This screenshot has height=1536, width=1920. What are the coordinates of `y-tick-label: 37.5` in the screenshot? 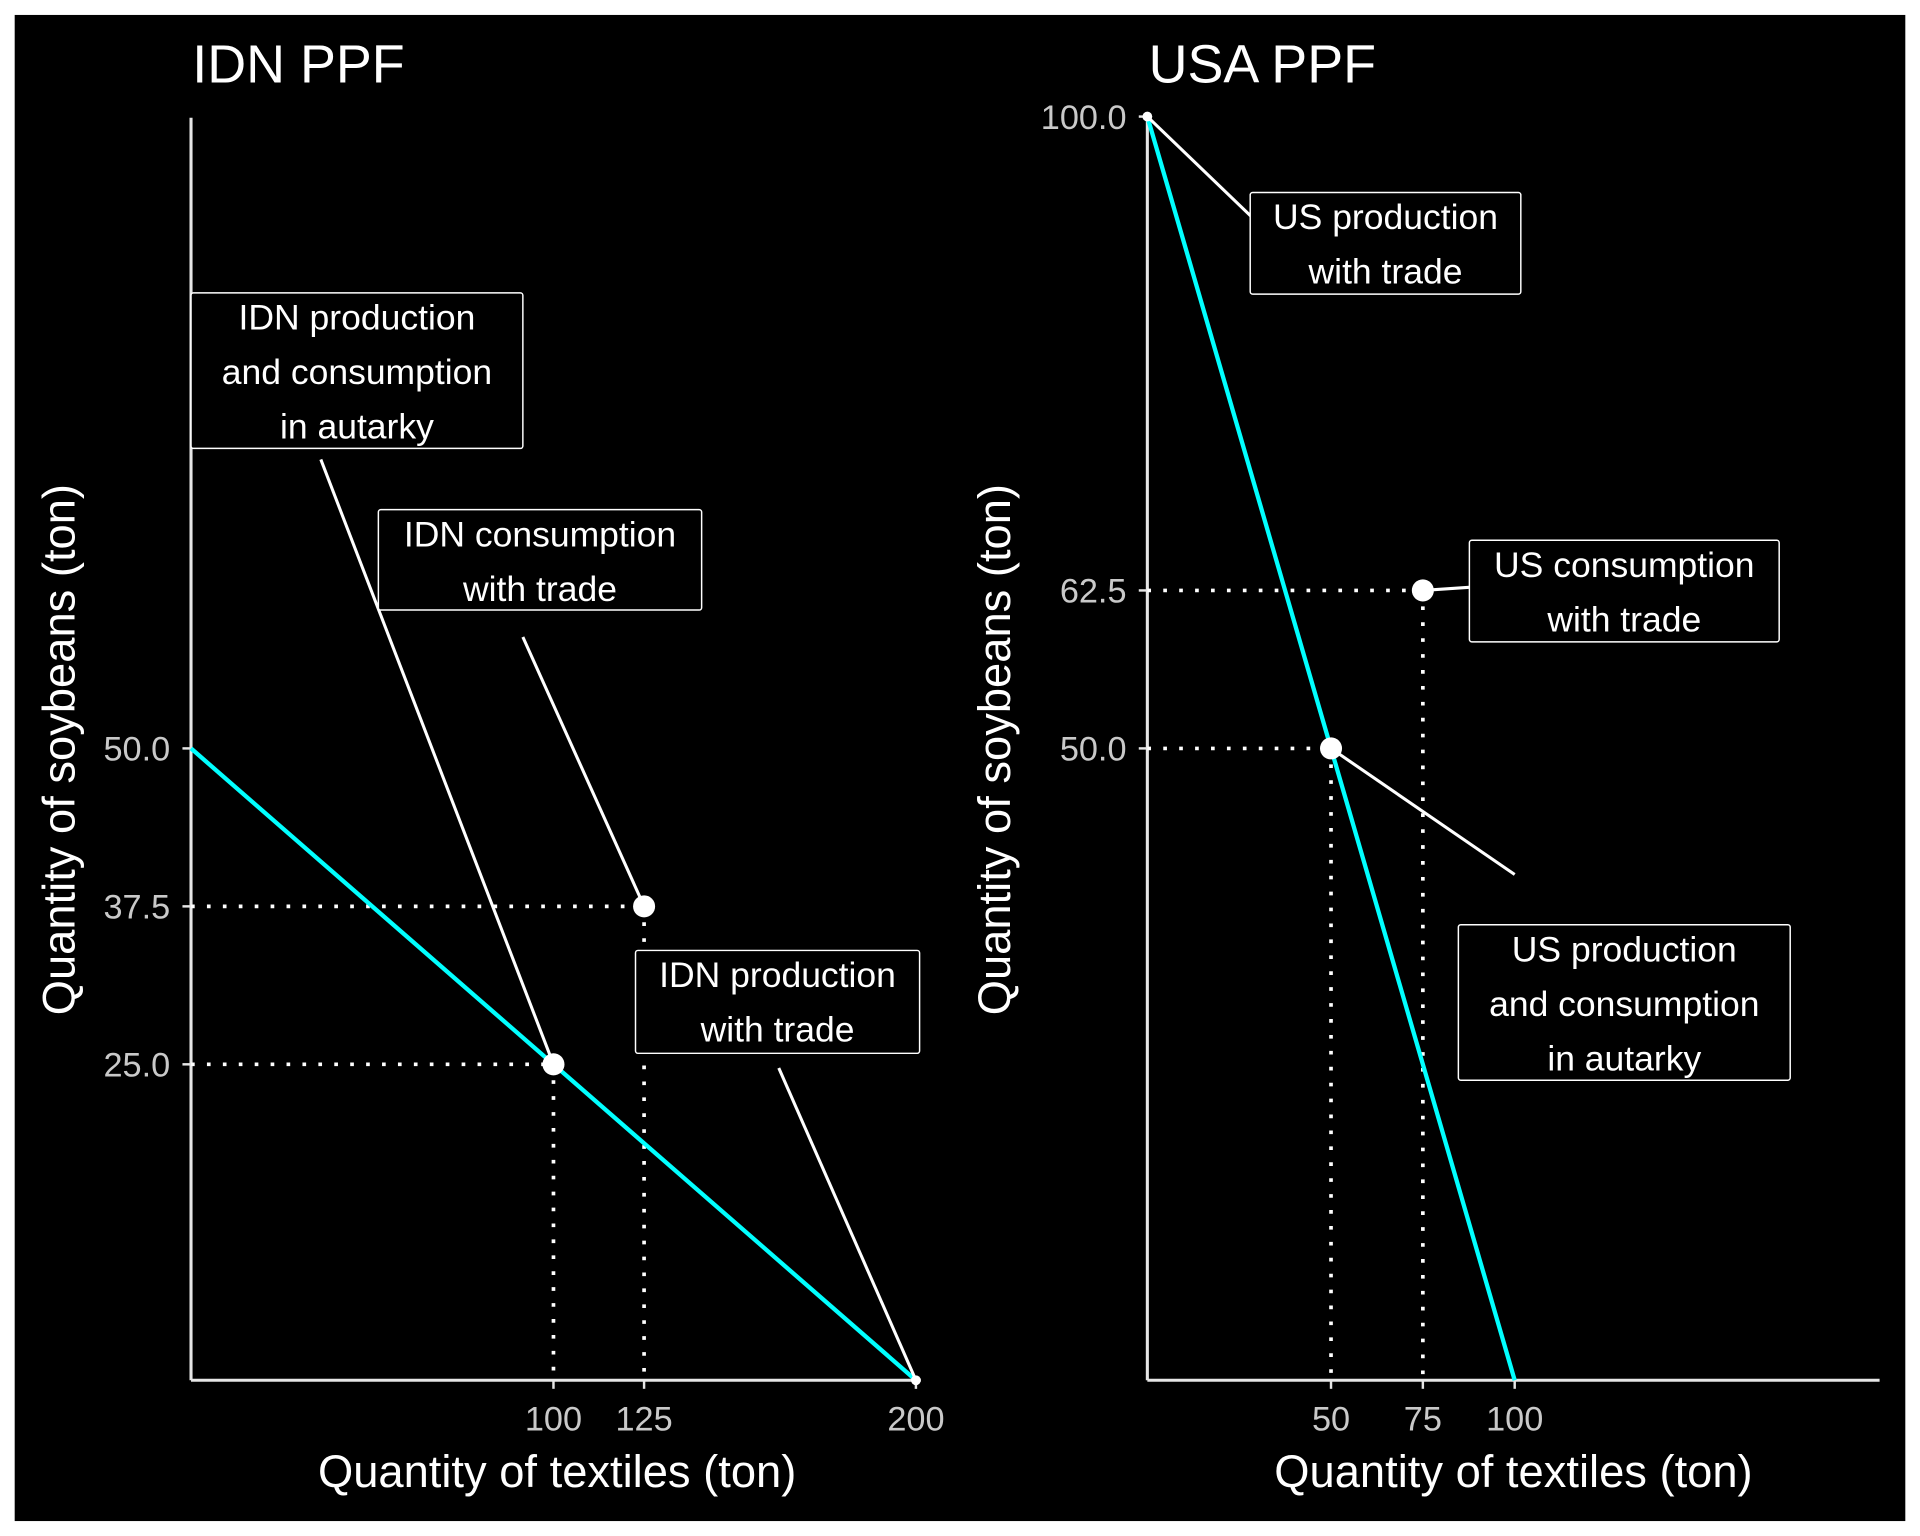 It's located at (137, 908).